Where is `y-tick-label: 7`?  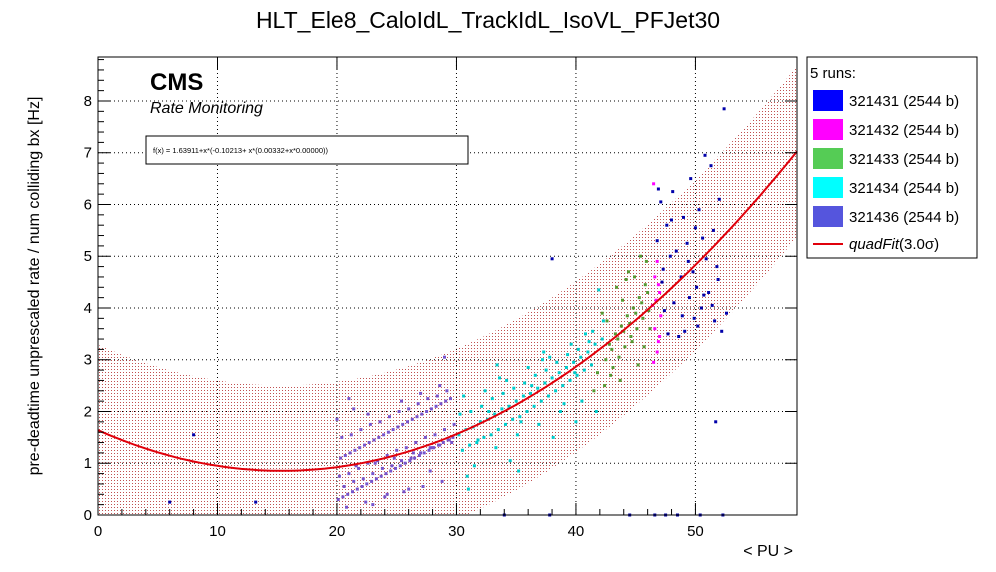
y-tick-label: 7 is located at coordinates (88, 153).